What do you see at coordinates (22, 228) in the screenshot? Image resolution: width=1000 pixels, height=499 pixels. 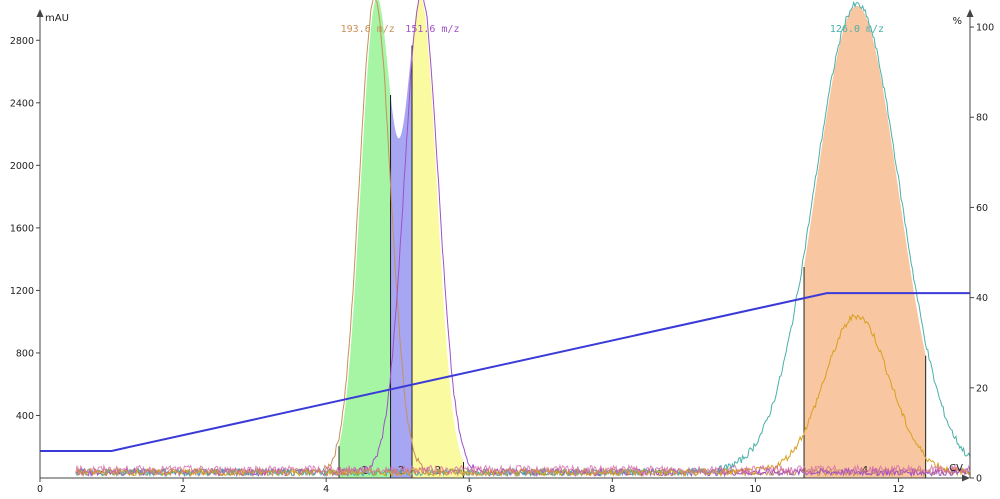 I see `y-left-tick-label: 1600` at bounding box center [22, 228].